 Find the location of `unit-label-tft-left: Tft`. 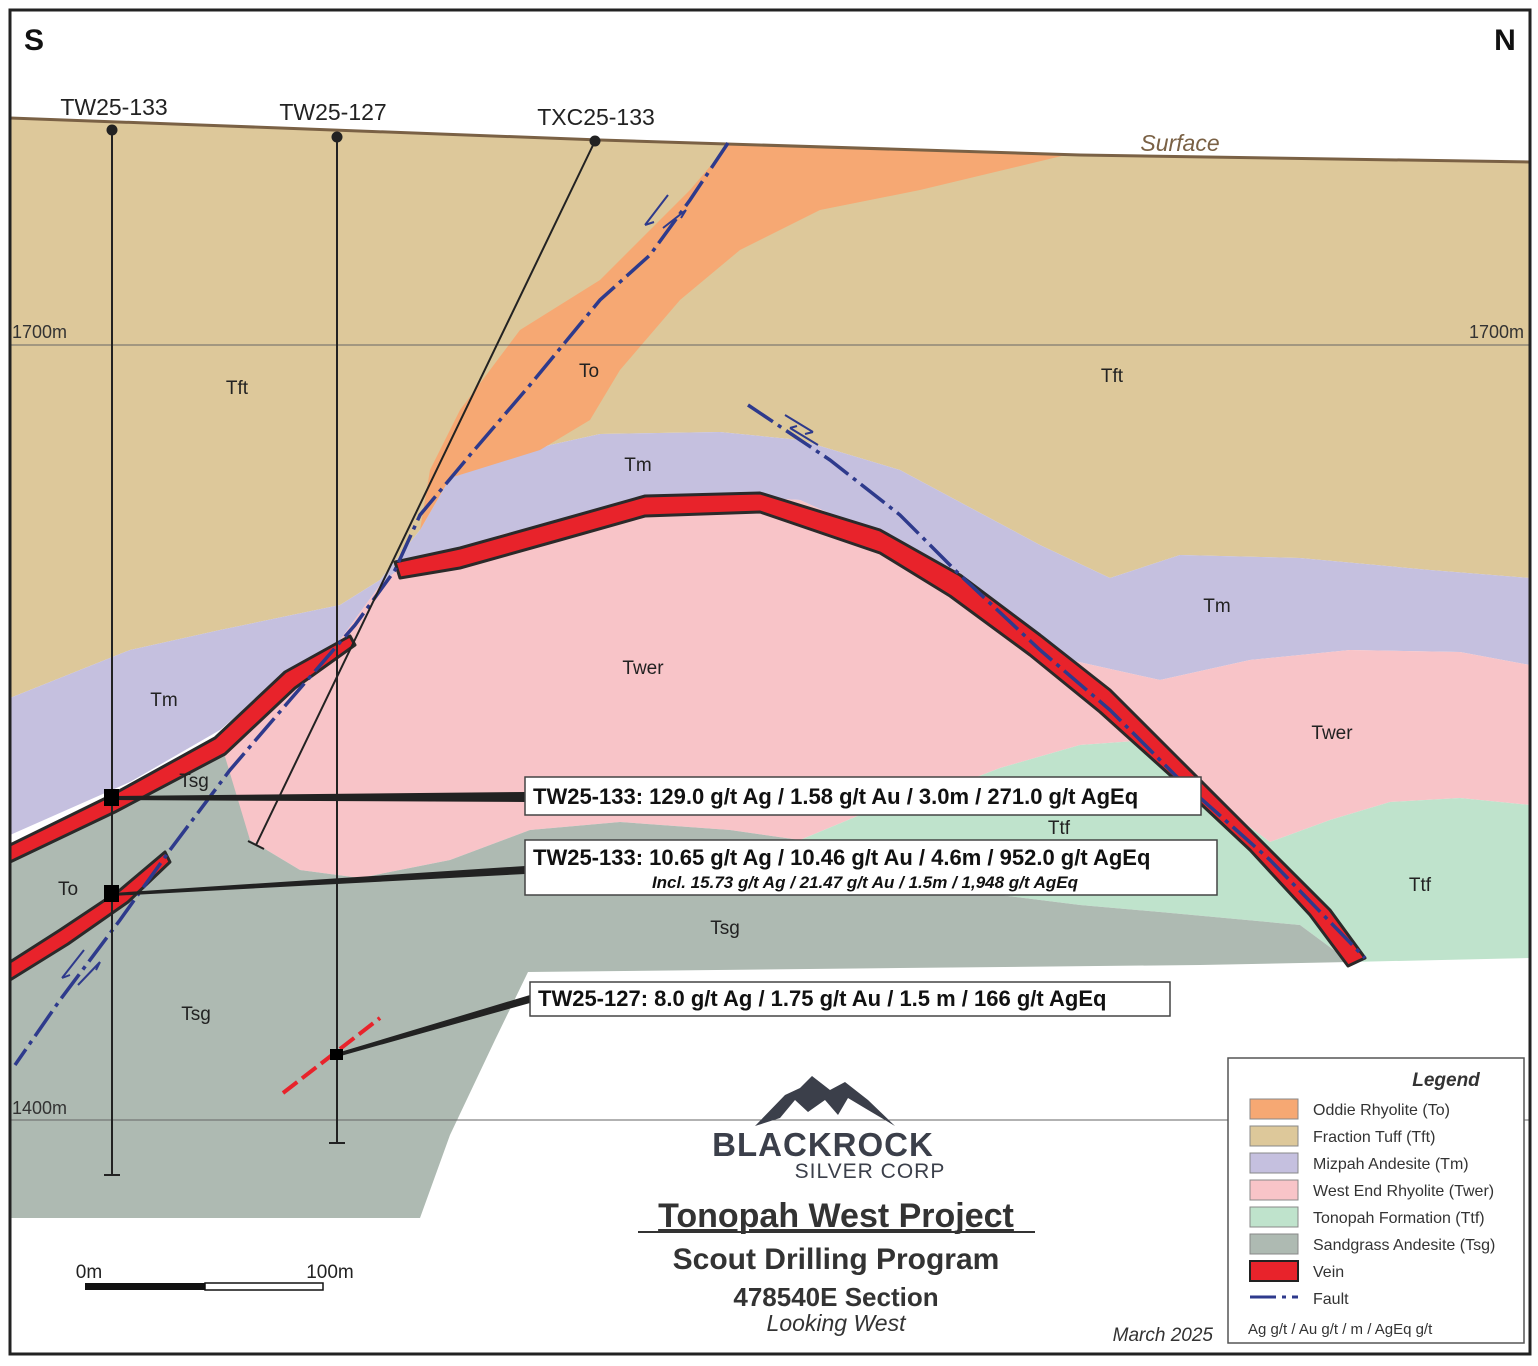

unit-label-tft-left: Tft is located at coordinates (237, 388).